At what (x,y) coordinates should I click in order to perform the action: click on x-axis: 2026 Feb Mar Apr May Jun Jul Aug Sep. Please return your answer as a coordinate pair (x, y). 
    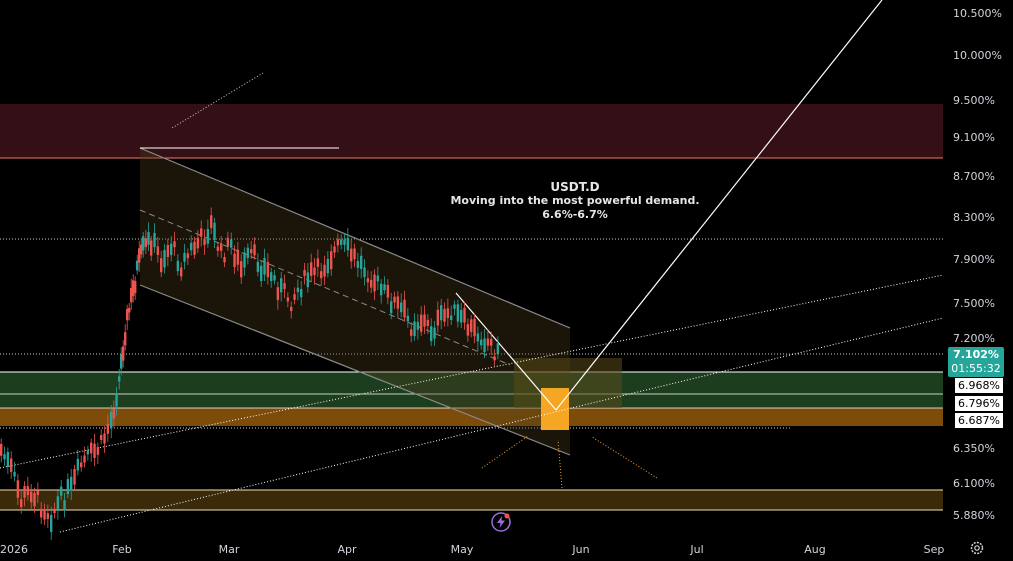
    Looking at the image, I should click on (472, 549).